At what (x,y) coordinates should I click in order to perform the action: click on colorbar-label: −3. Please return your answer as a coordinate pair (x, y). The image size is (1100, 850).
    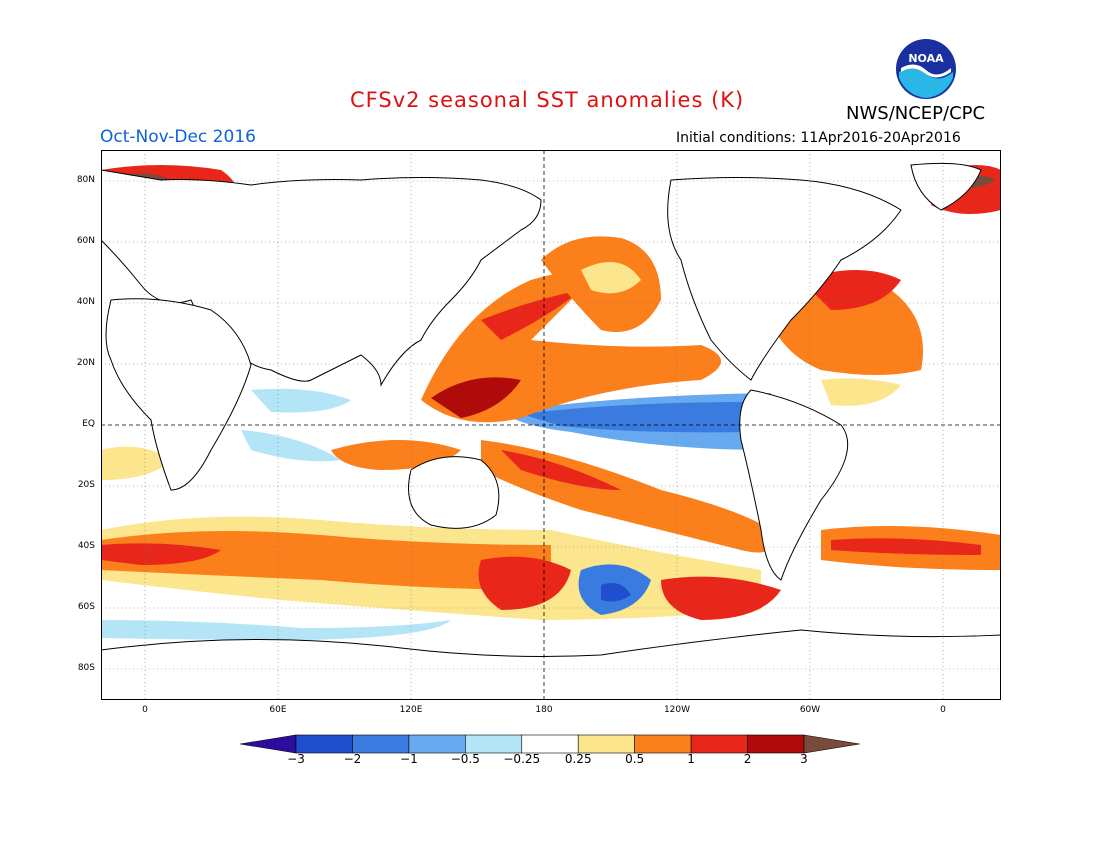
    Looking at the image, I should click on (296, 759).